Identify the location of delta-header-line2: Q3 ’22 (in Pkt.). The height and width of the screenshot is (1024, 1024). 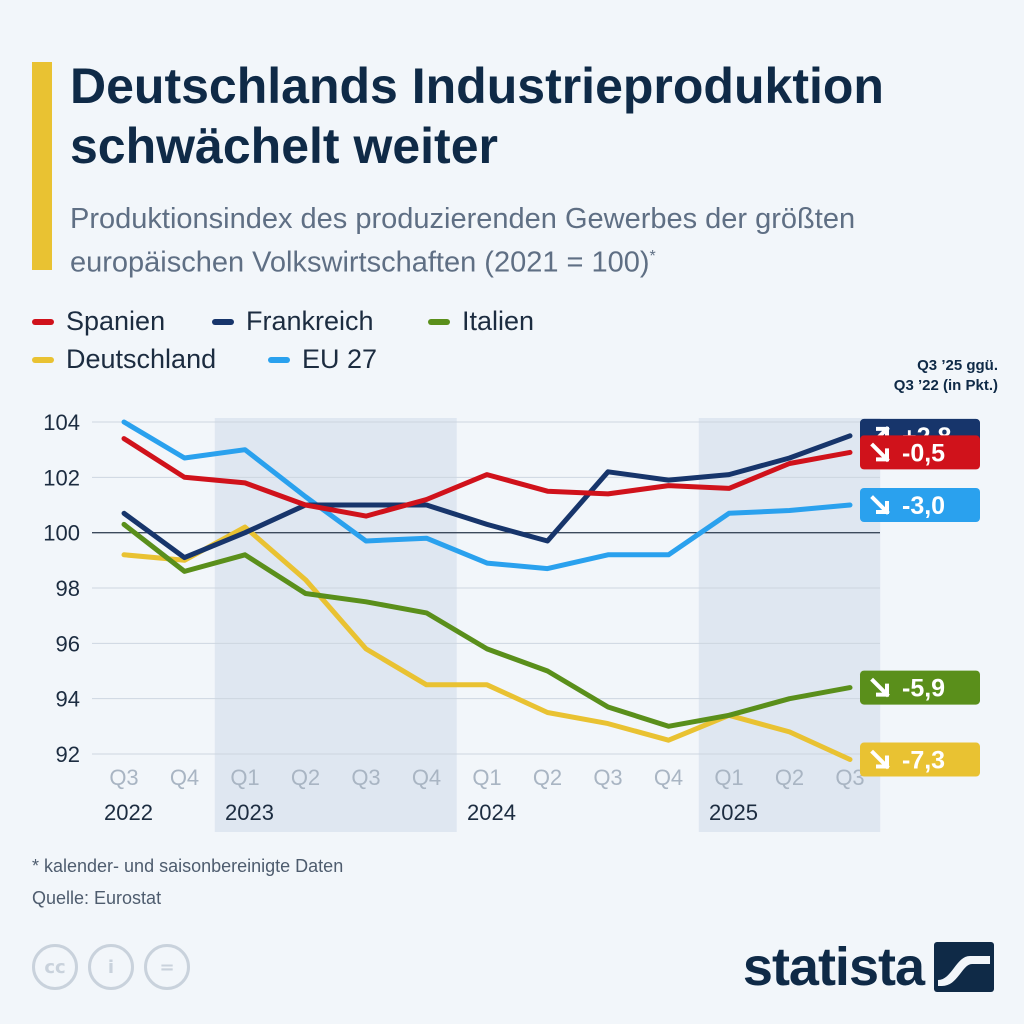
(945, 385).